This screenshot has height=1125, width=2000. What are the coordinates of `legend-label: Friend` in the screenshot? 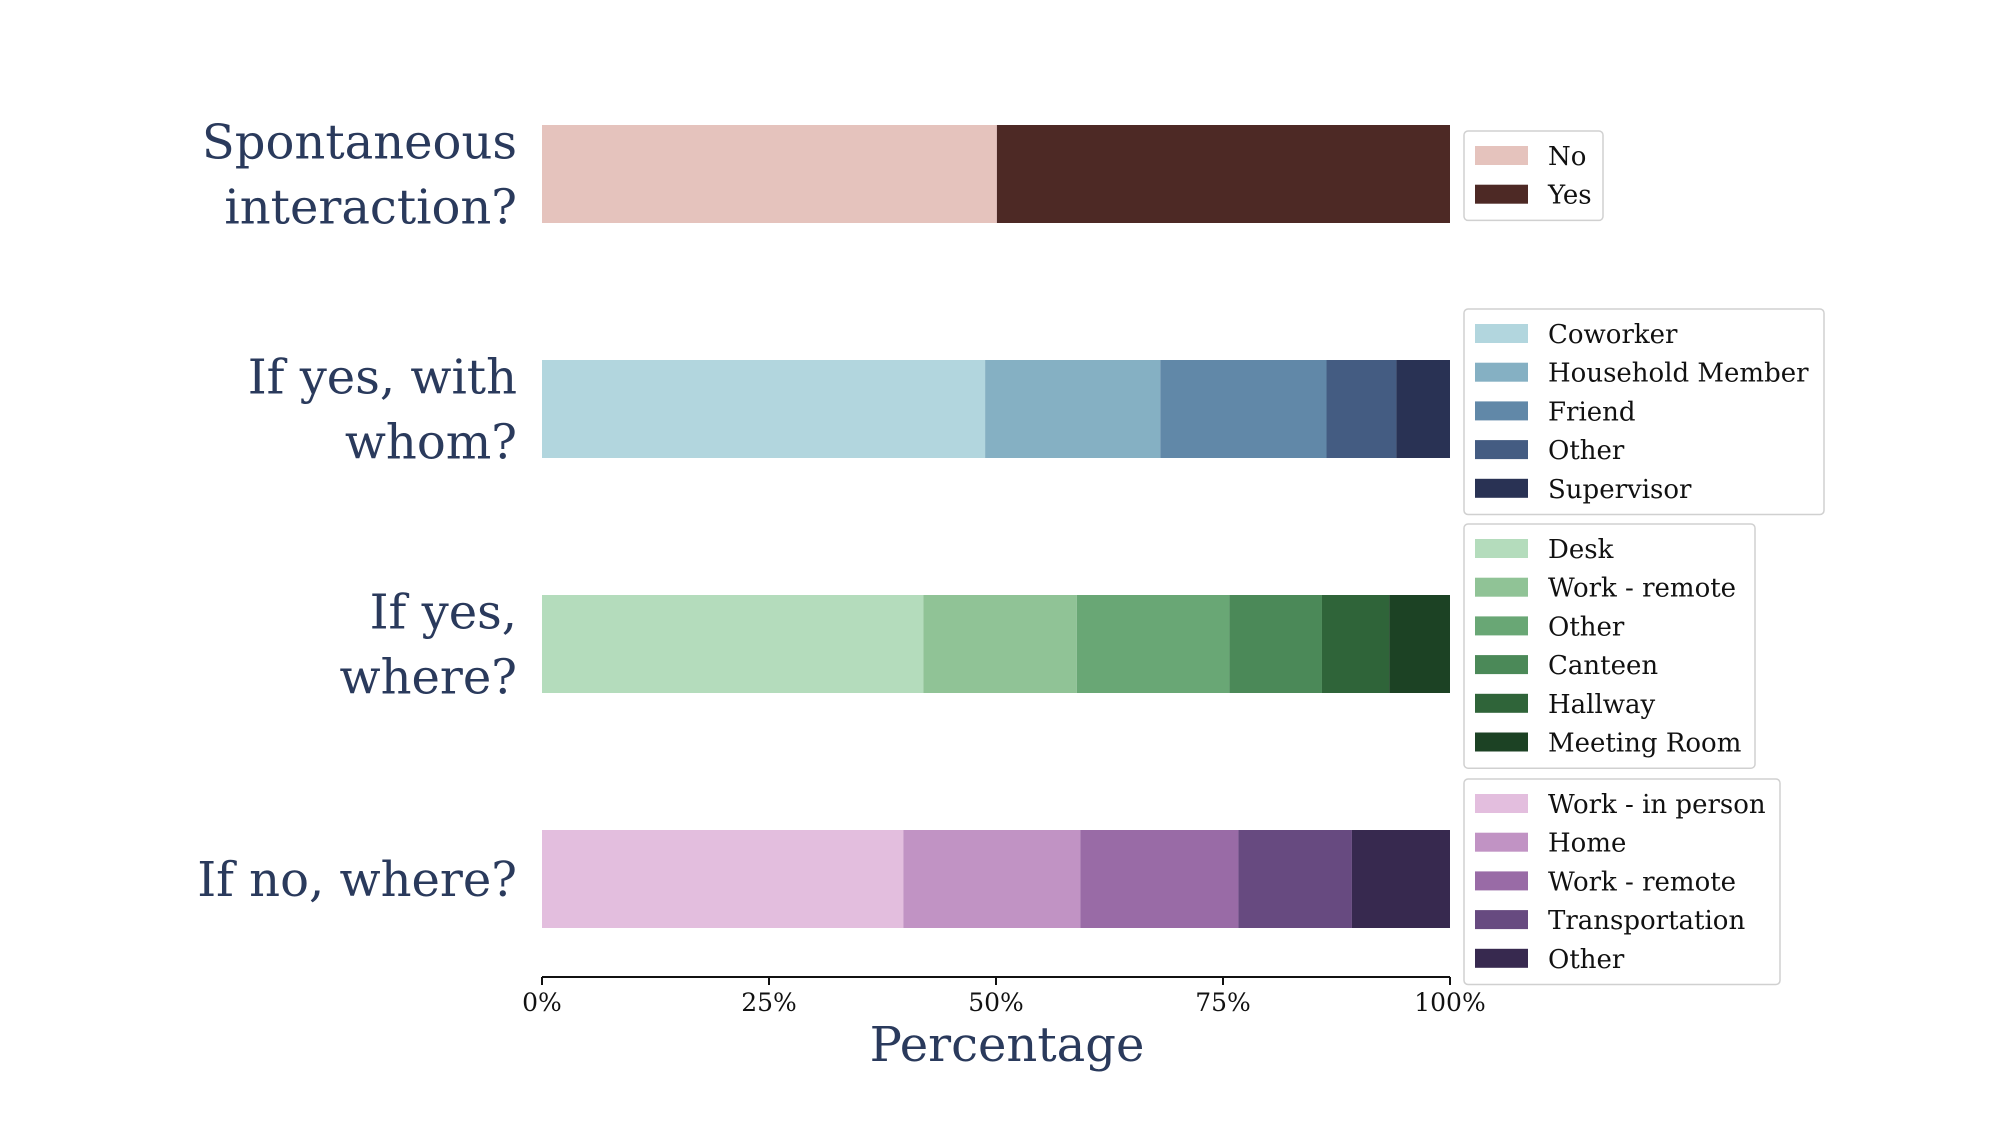 It's located at (1592, 412).